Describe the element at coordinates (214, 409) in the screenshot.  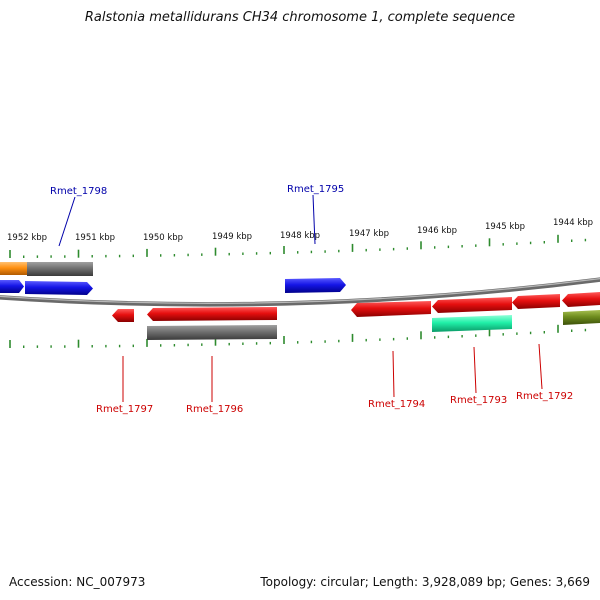
I see `gene-label-rmet-1796: Rmet_1796` at that location.